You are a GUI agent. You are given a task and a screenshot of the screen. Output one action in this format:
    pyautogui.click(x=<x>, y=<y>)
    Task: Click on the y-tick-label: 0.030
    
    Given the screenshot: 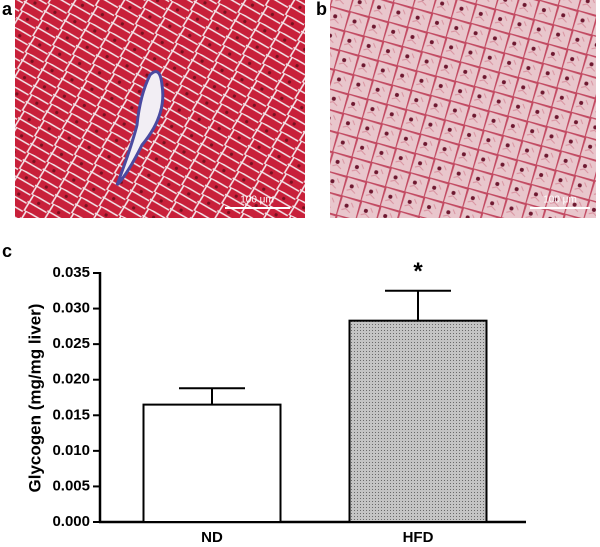 What is the action you would take?
    pyautogui.click(x=71, y=308)
    